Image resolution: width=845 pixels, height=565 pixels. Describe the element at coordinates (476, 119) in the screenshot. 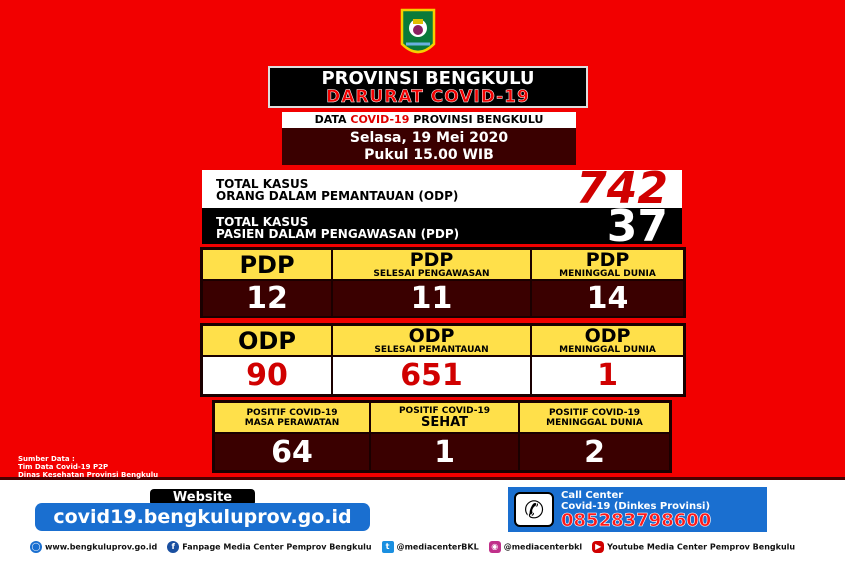

I see `data-label-post: PROVINSI BENGKULU` at that location.